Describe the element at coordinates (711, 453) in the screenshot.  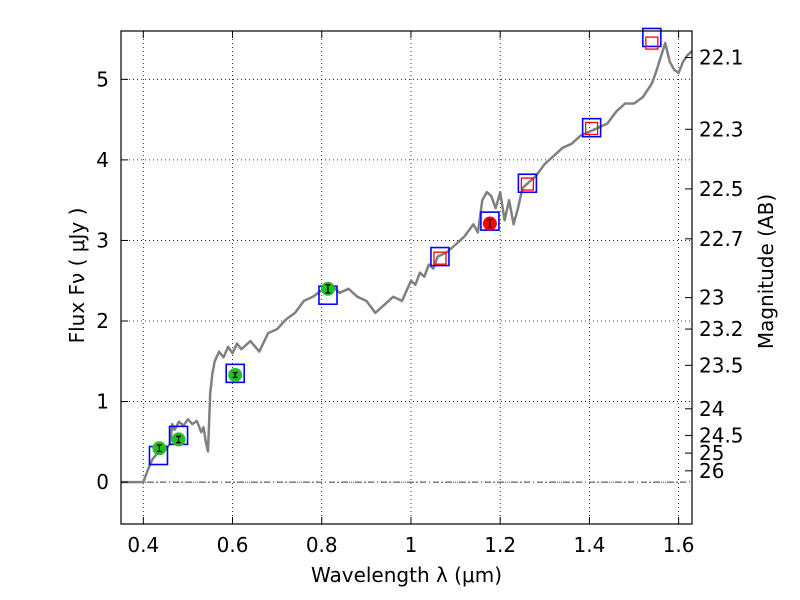
I see `magnitude-tick-label: 25` at that location.